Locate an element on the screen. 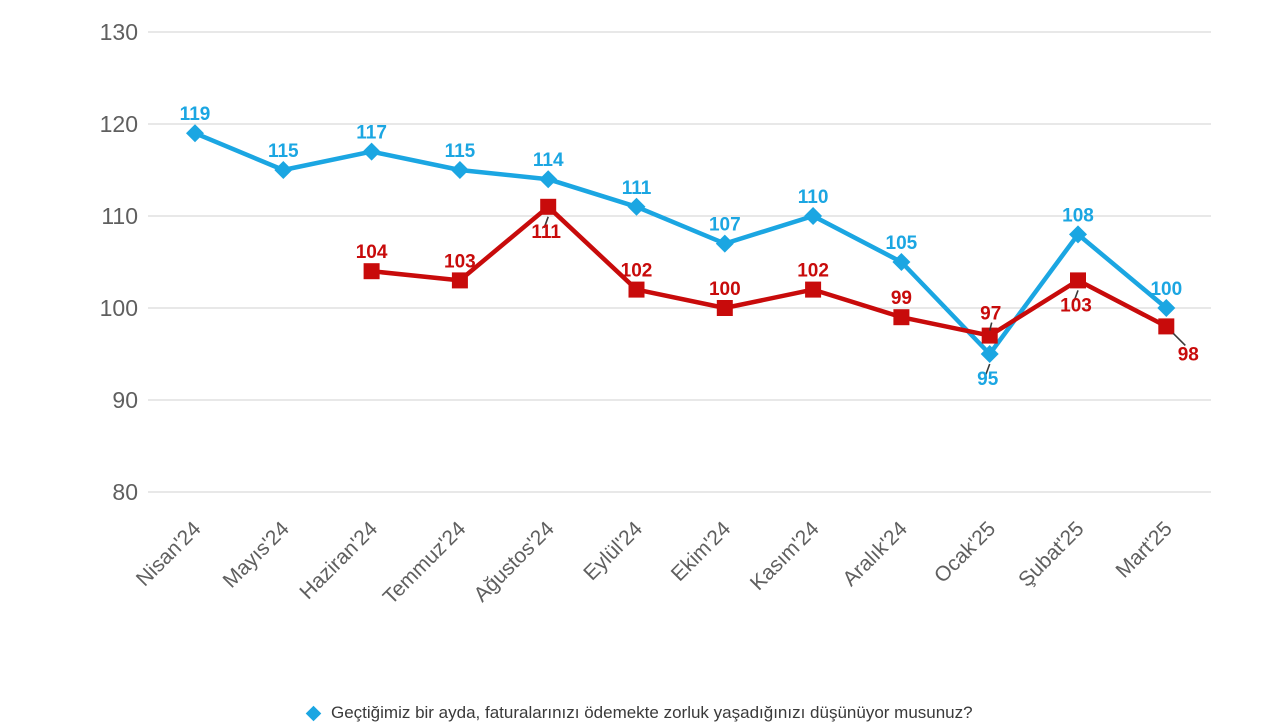 Image resolution: width=1280 pixels, height=723 pixels. data-label: 110 is located at coordinates (813, 197).